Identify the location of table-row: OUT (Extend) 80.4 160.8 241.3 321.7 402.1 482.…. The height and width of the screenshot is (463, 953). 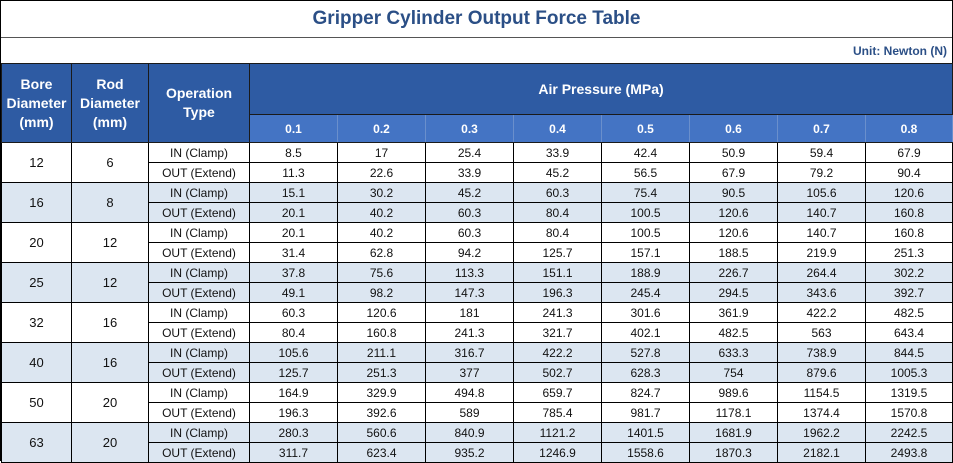
(477, 332).